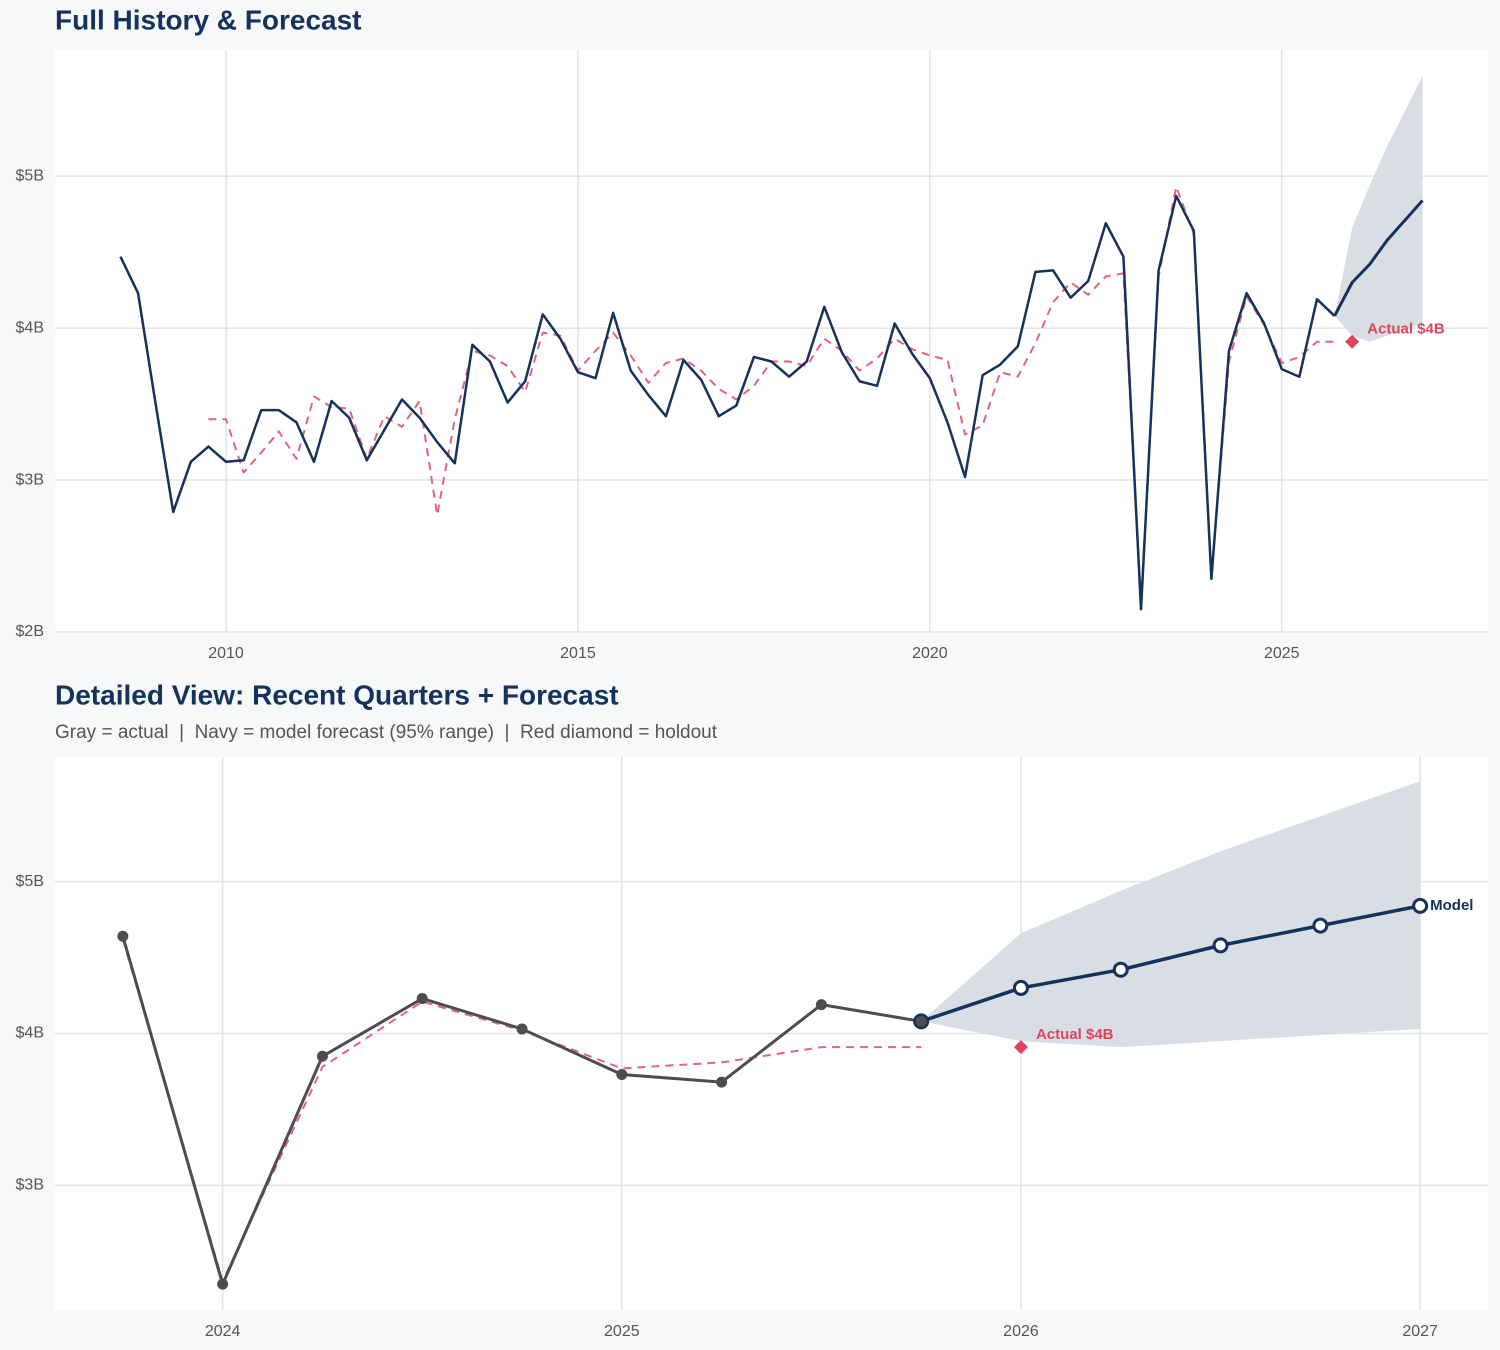  Describe the element at coordinates (930, 653) in the screenshot. I see `x-tick-label: 2020` at that location.